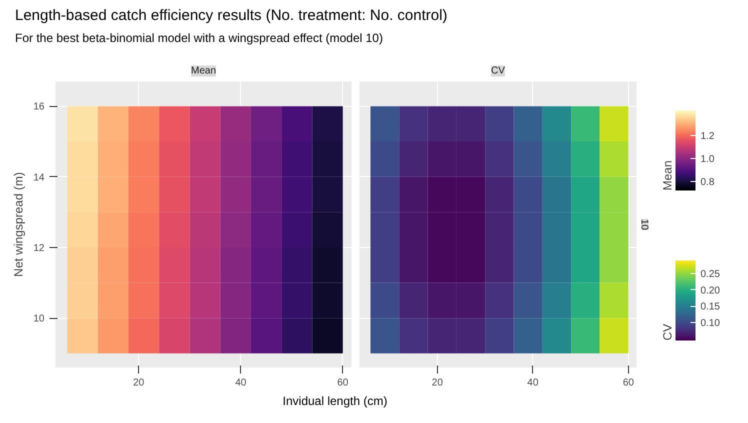 This screenshot has height=423, width=748. What do you see at coordinates (199, 39) in the screenshot?
I see `chart-subtitle: For the best beta-binomial model with a wingspread effect (model 10)` at bounding box center [199, 39].